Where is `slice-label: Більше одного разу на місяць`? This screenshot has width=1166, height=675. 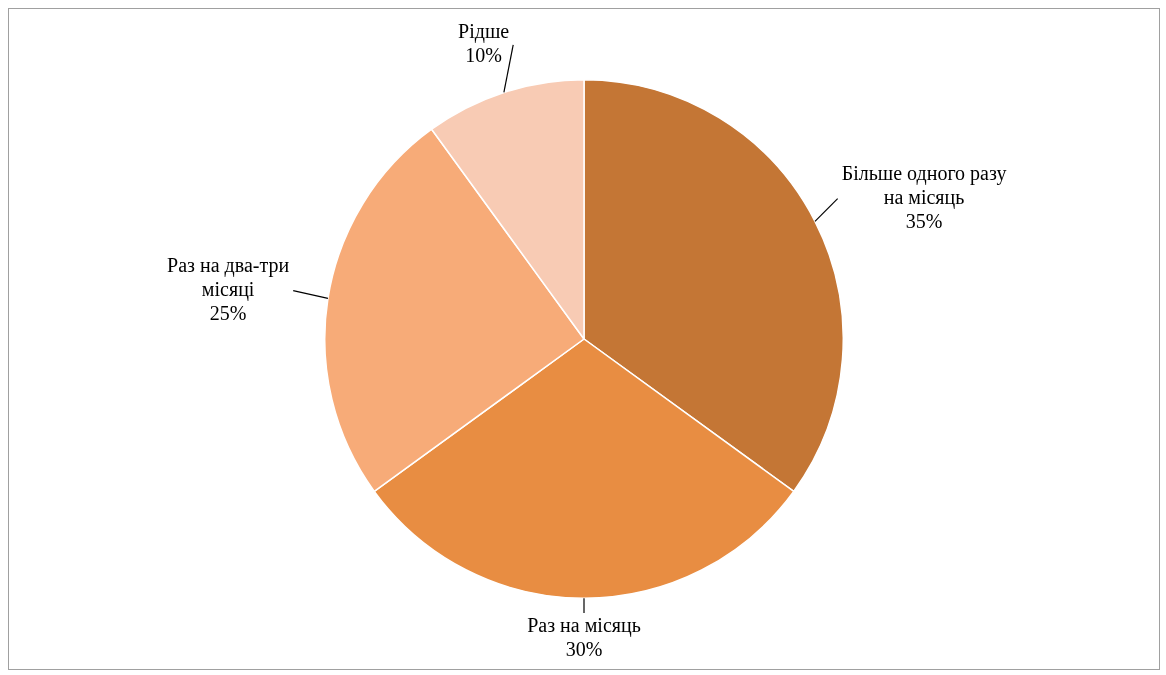 slice-label: Більше одного разу на місяць is located at coordinates (924, 185).